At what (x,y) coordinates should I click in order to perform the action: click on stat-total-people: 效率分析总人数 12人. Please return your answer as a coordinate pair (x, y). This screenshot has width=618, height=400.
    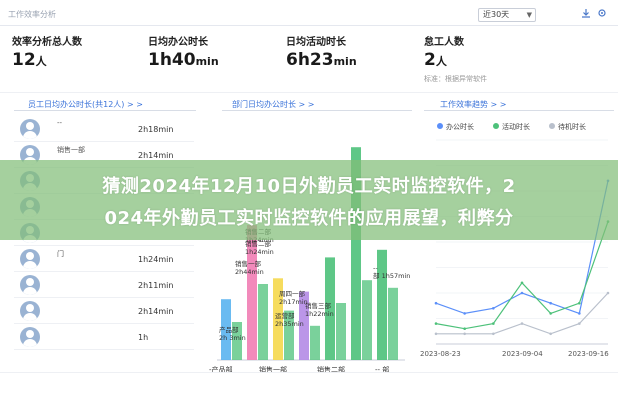
    Looking at the image, I should click on (82, 58).